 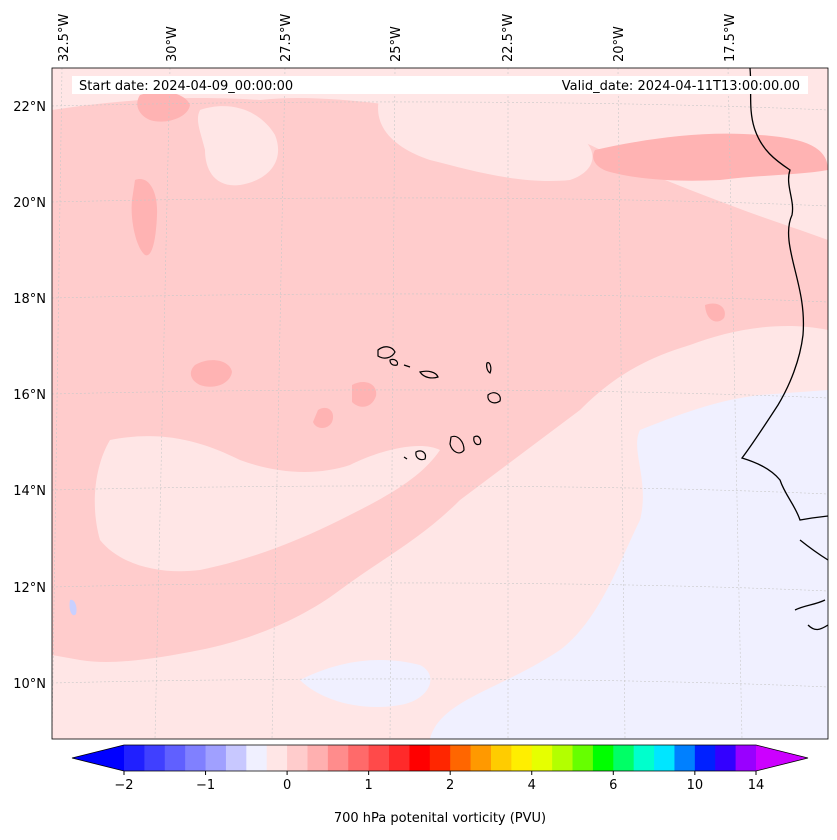 I want to click on field-strong-mid, so click(x=211, y=373).